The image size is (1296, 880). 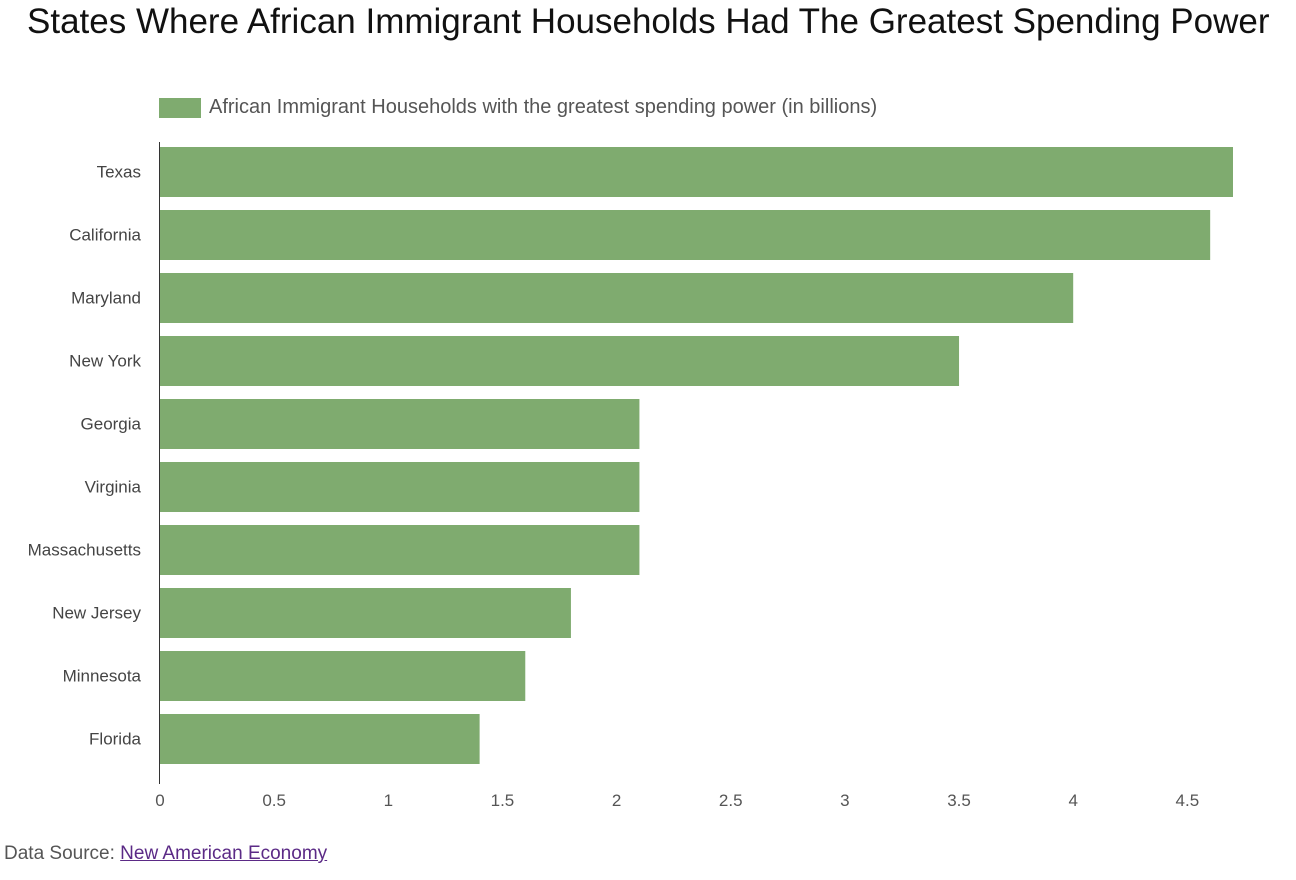 What do you see at coordinates (102, 676) in the screenshot?
I see `category-label: Minnesota` at bounding box center [102, 676].